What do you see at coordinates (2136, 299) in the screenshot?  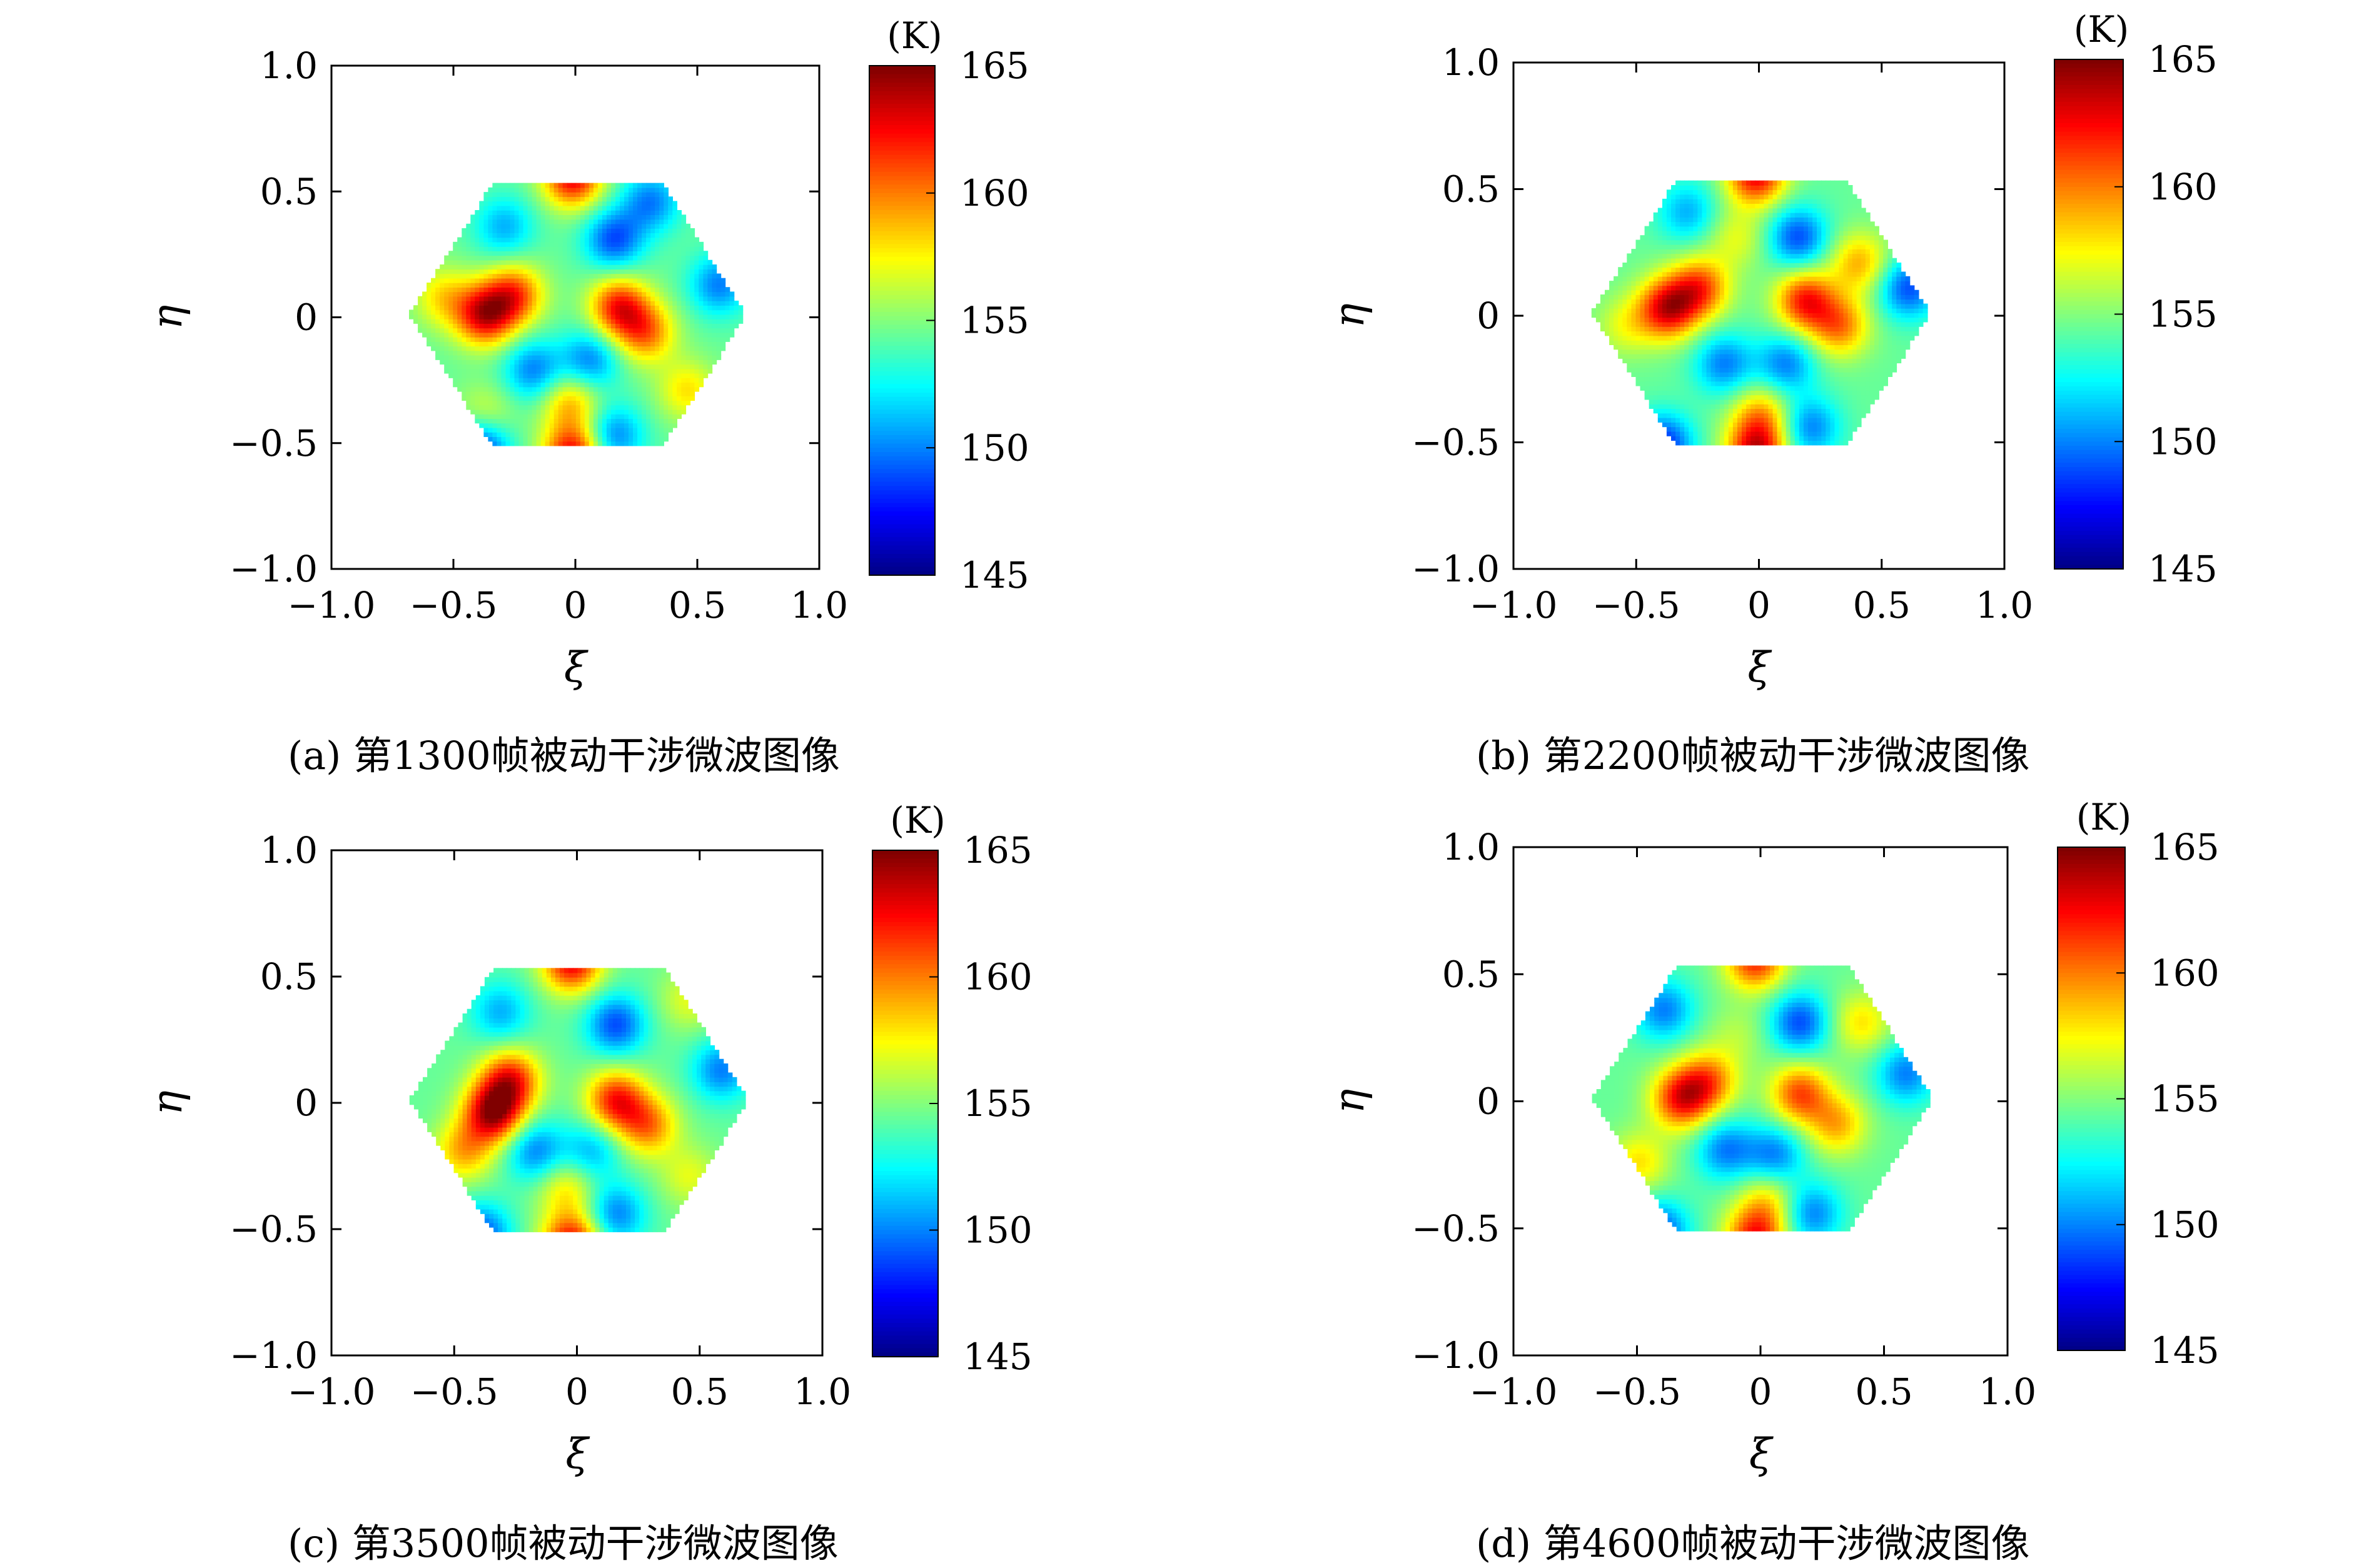 I see `colorbar-1: 165 160 155 150 145 (K)` at bounding box center [2136, 299].